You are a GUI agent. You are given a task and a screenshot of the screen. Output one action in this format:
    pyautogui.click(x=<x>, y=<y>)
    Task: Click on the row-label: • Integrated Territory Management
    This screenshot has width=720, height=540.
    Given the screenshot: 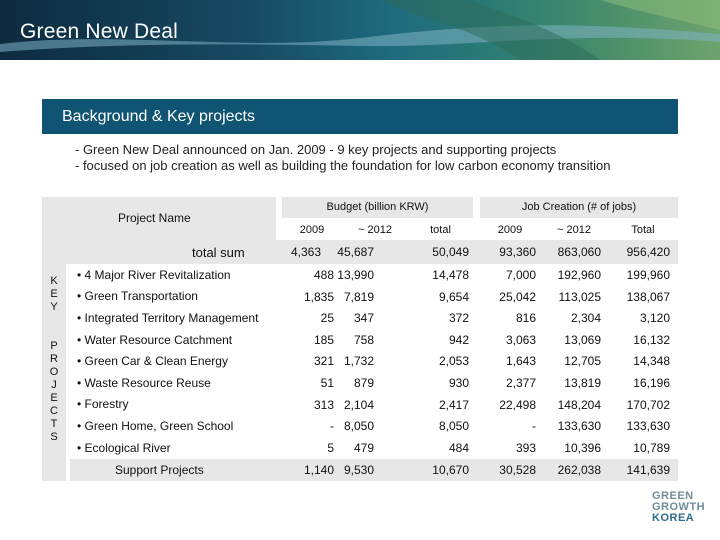 What is the action you would take?
    pyautogui.click(x=168, y=318)
    